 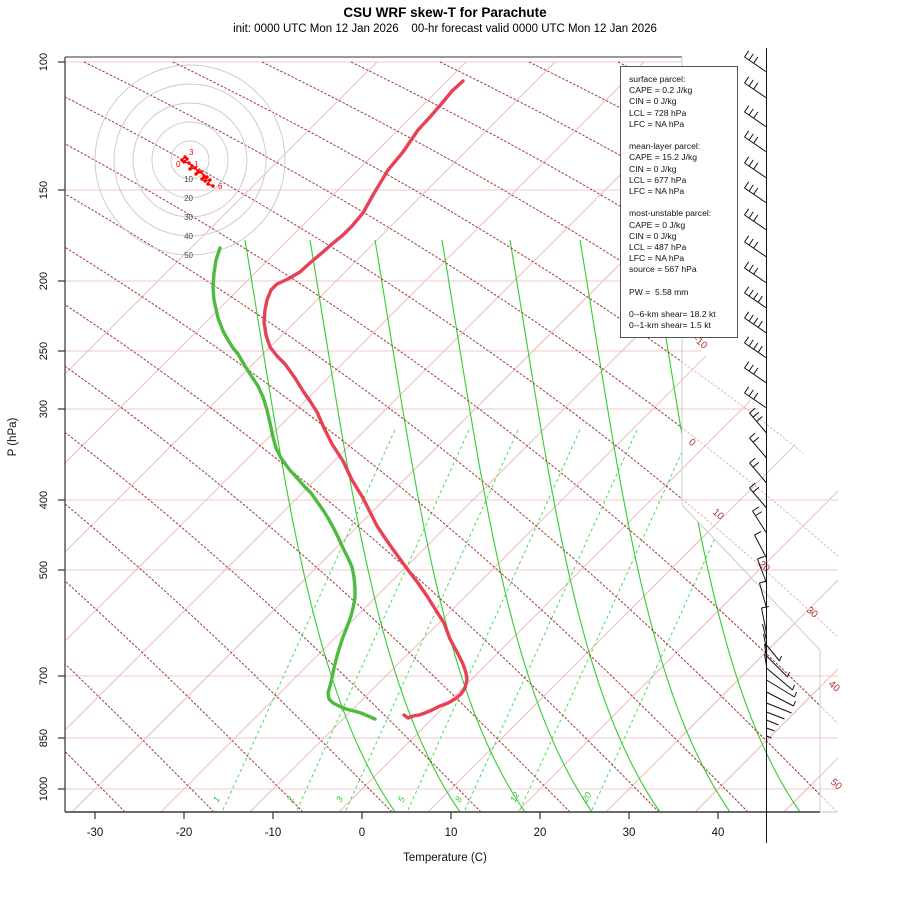 I want to click on theta-label: 10, so click(x=718, y=515).